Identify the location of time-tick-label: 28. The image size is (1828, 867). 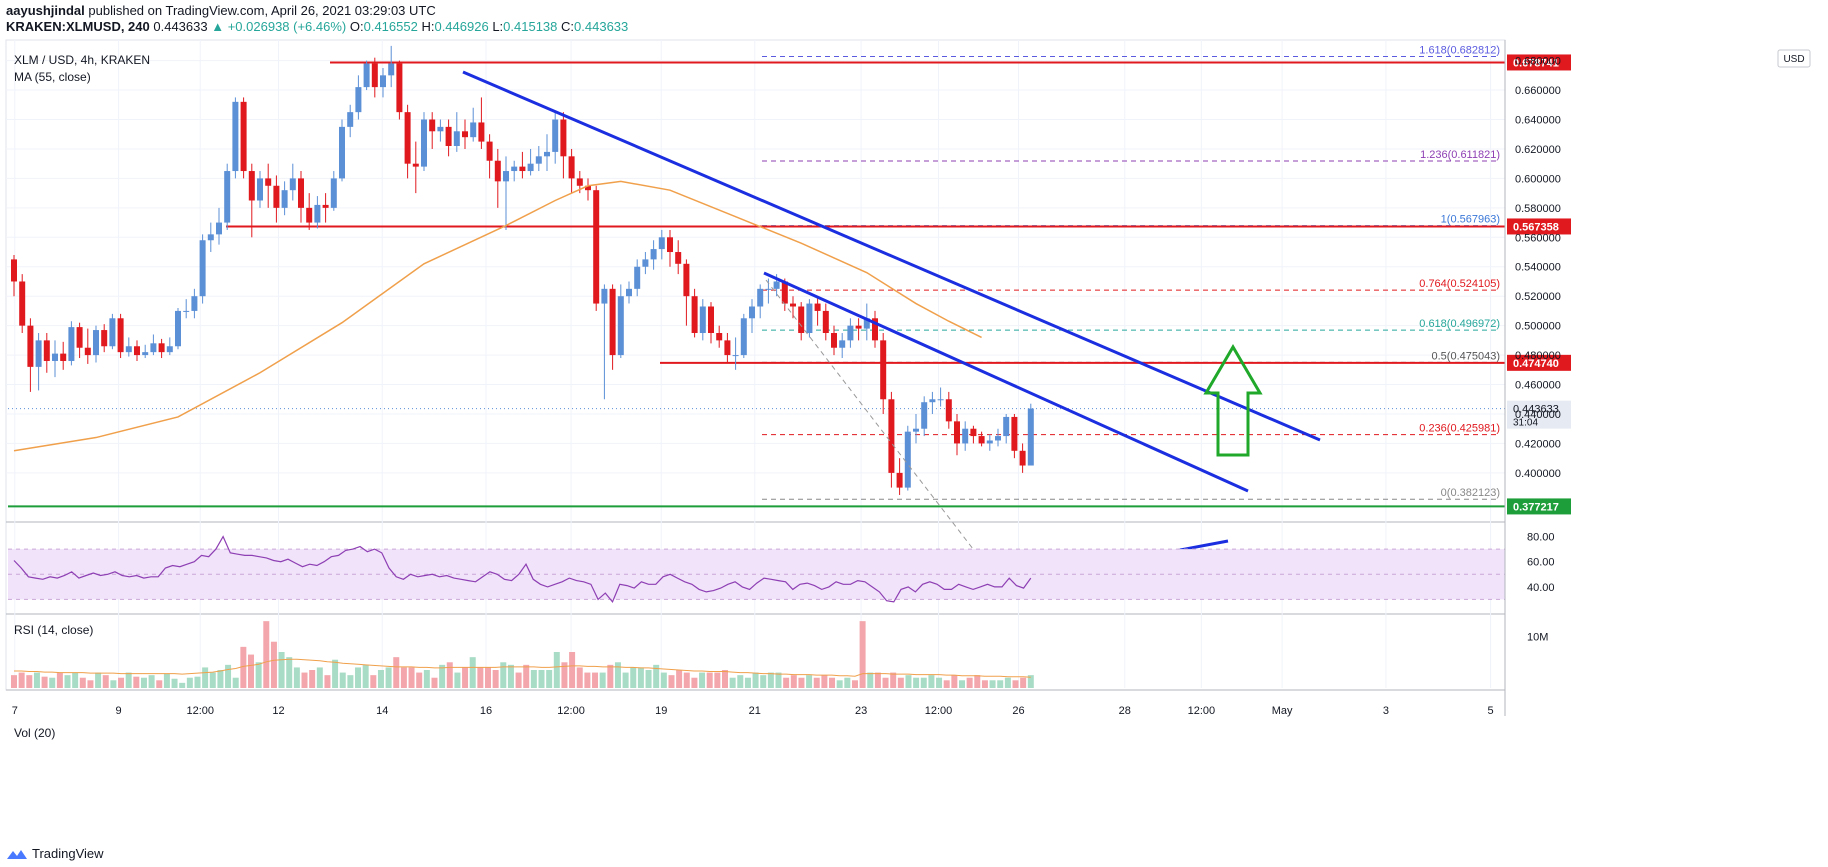
(1125, 711).